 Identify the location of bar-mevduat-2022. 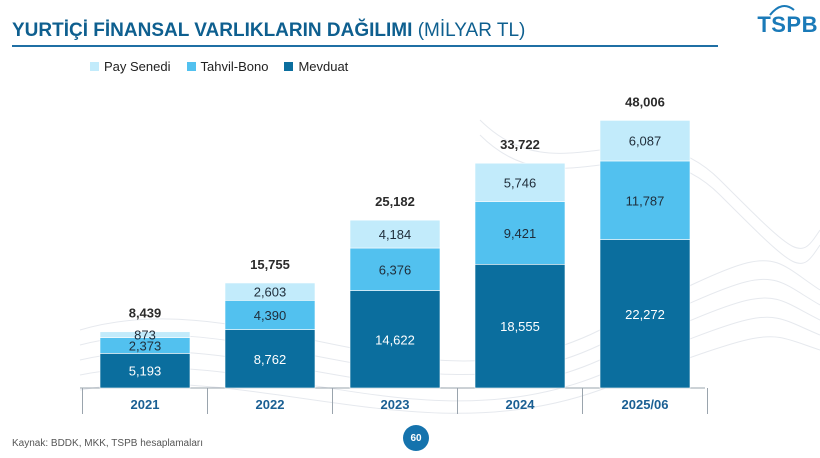
(270, 359).